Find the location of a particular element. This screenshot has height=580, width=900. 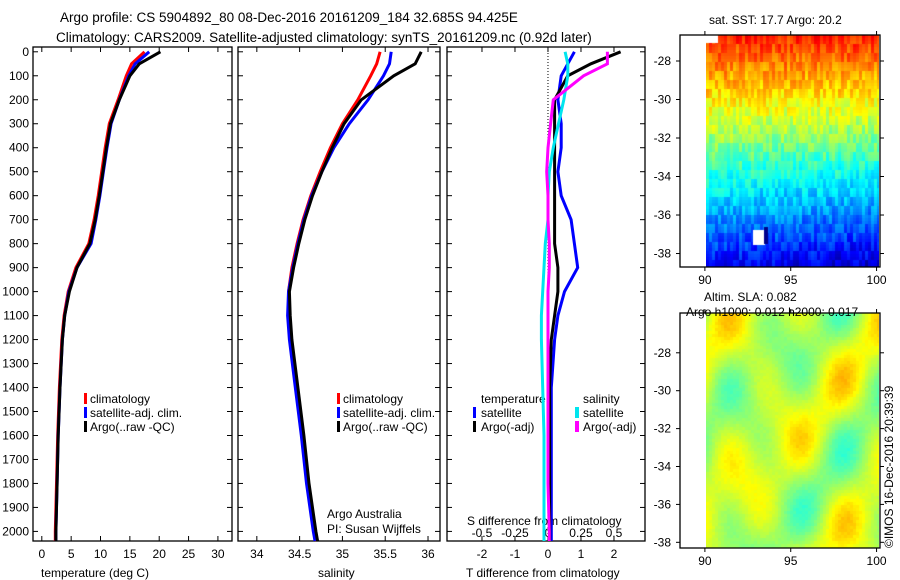

x-tick-label: 1 is located at coordinates (581, 554).